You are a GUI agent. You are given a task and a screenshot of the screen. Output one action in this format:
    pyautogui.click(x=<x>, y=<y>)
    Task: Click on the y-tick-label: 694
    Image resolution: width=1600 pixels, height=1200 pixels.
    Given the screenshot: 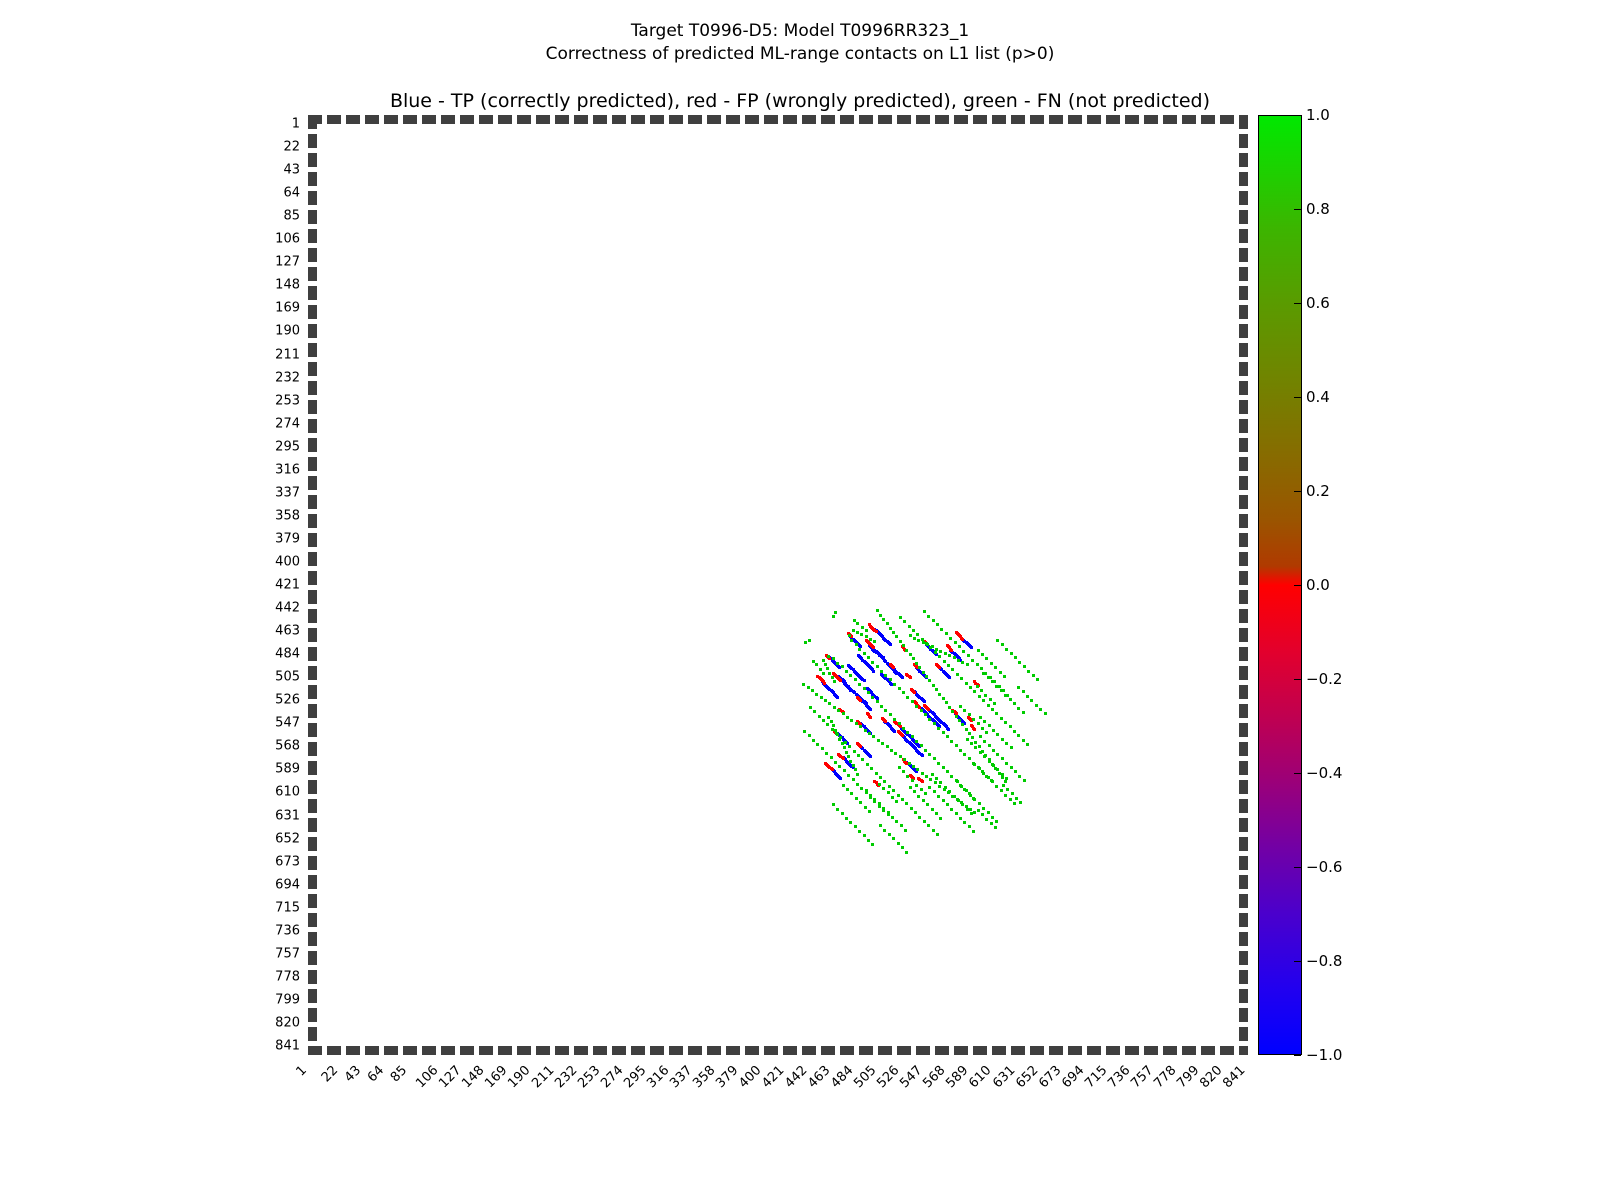 What is the action you would take?
    pyautogui.click(x=287, y=885)
    